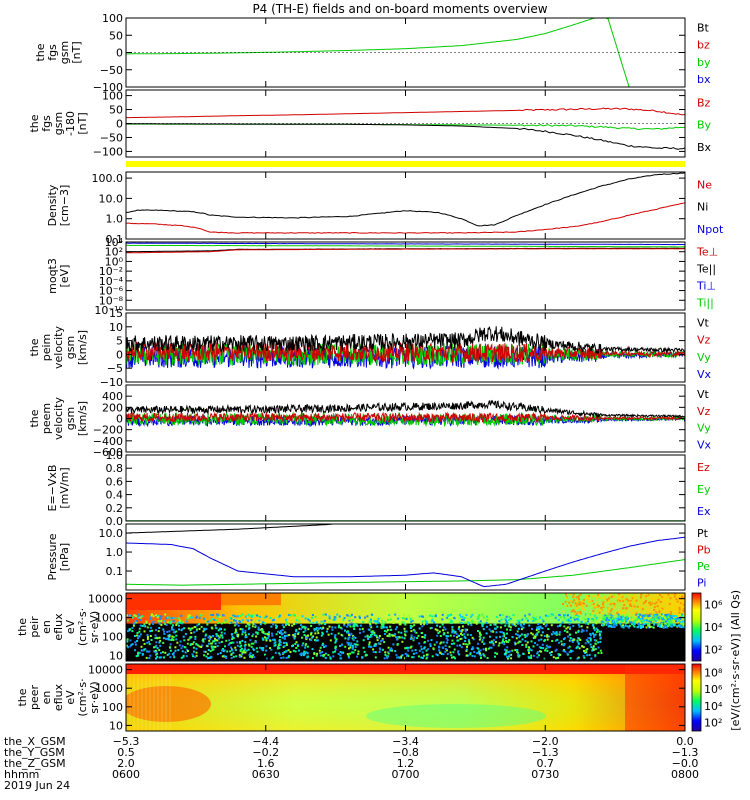  What do you see at coordinates (405, 113) in the screenshot?
I see `fgs_gsm_m180-series-red` at bounding box center [405, 113].